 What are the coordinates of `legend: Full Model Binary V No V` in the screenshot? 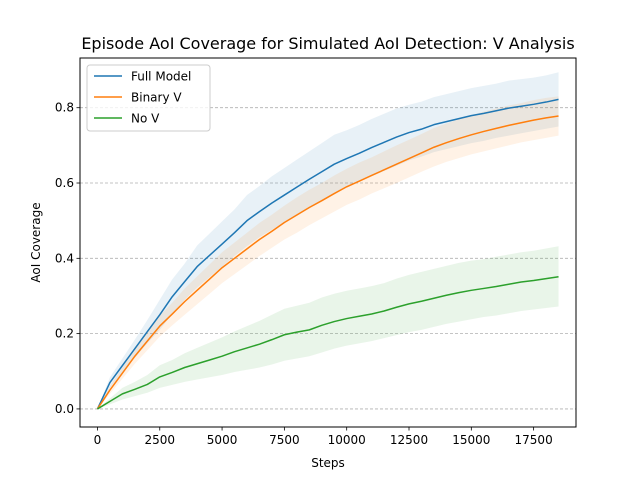 It's located at (148, 98).